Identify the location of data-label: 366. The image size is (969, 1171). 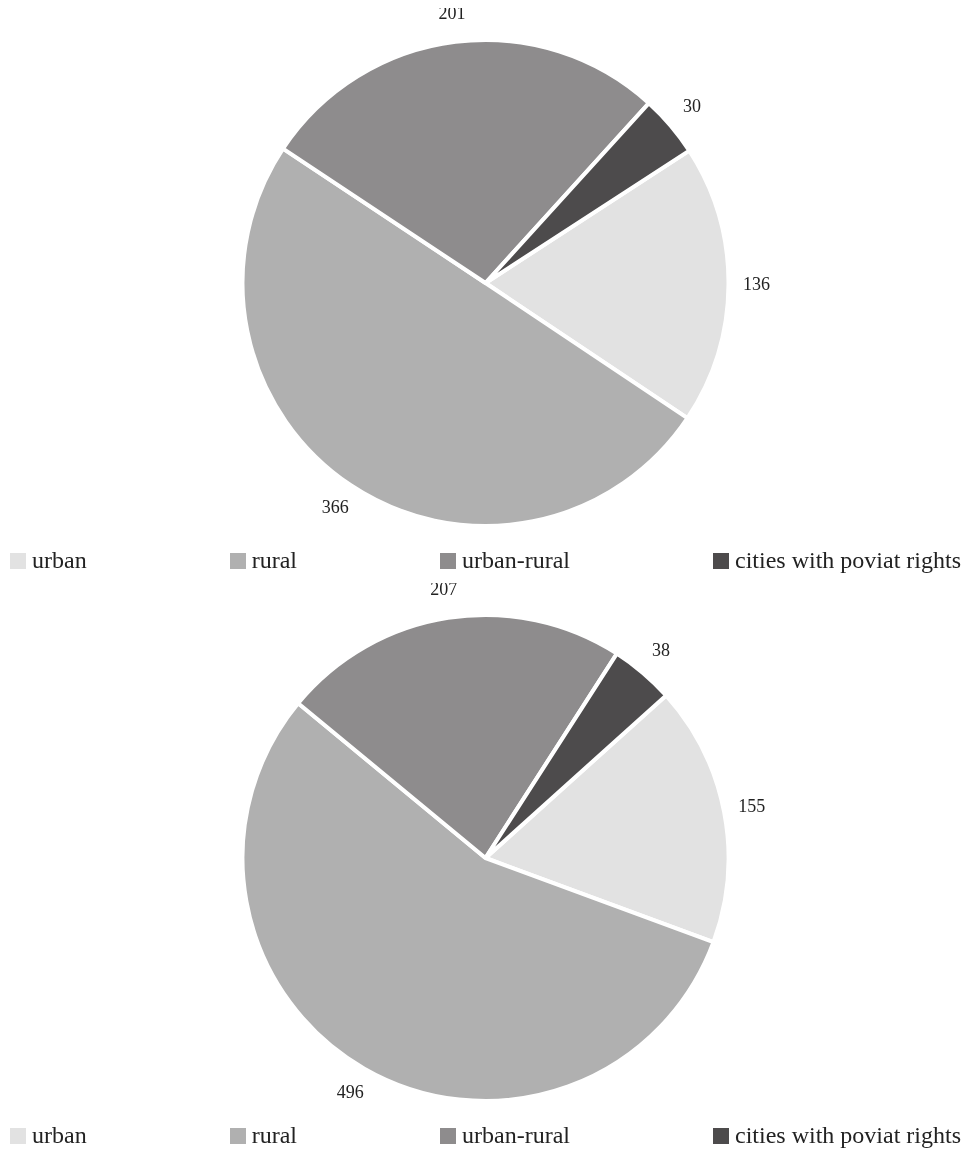
(335, 507).